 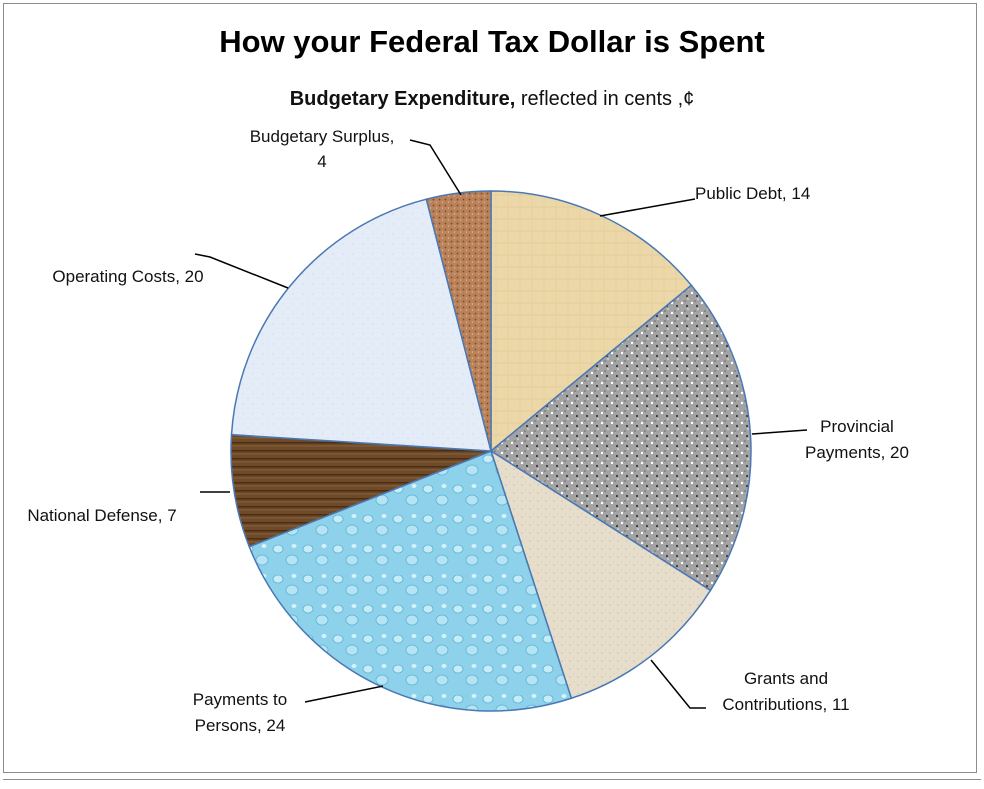 What do you see at coordinates (786, 678) in the screenshot?
I see `data-label: Grants and` at bounding box center [786, 678].